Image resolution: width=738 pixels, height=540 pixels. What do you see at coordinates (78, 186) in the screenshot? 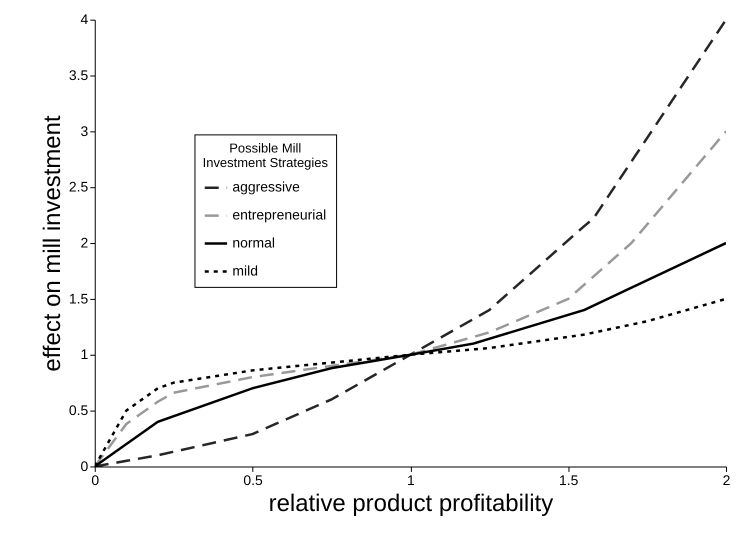
I see `y-tick-label: 2.5` at bounding box center [78, 186].